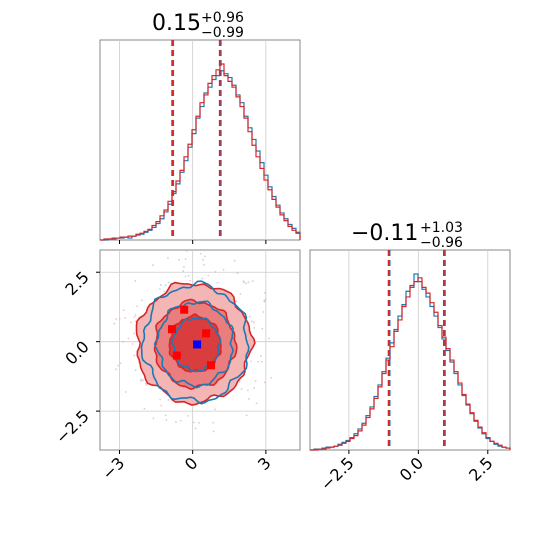 The width and height of the screenshot is (550, 550). What do you see at coordinates (76, 352) in the screenshot?
I see `y-tick-label-joint: 0.0` at bounding box center [76, 352].